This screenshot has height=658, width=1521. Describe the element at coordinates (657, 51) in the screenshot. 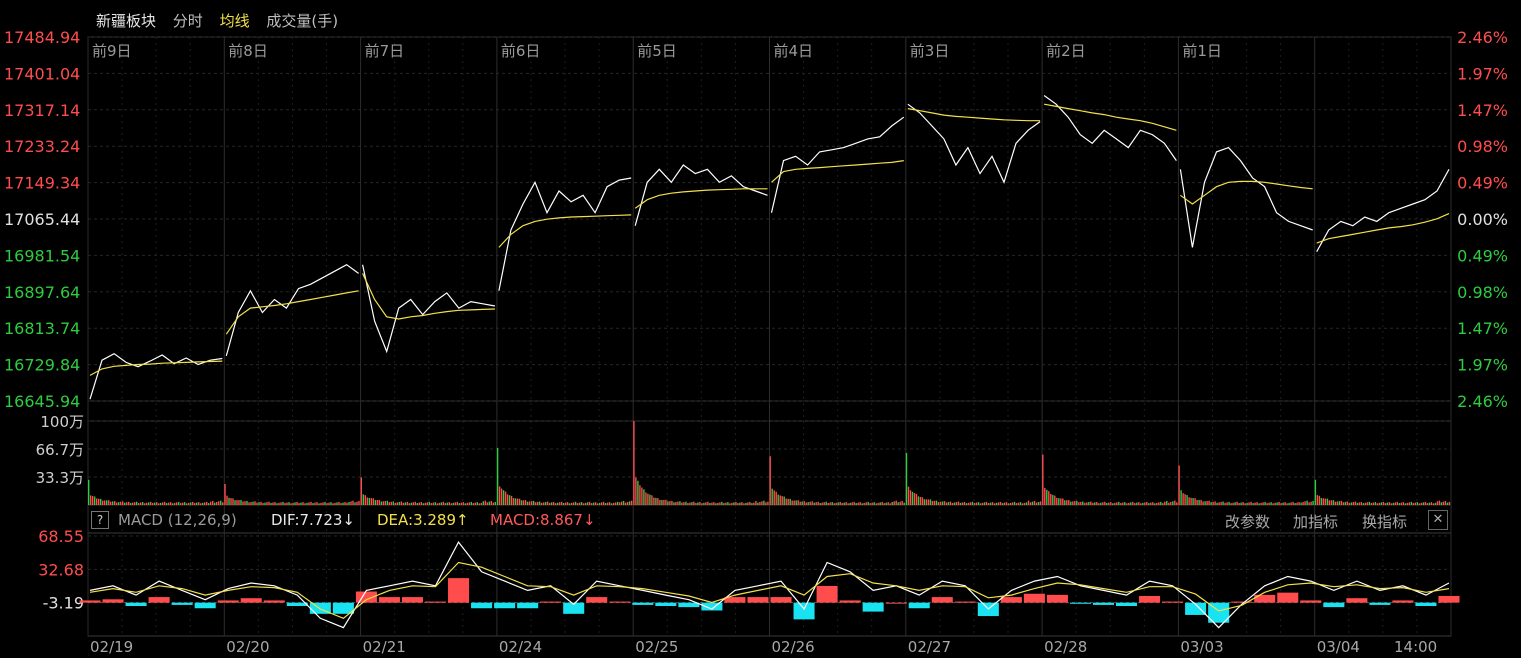

I see `day-label: 前5日` at that location.